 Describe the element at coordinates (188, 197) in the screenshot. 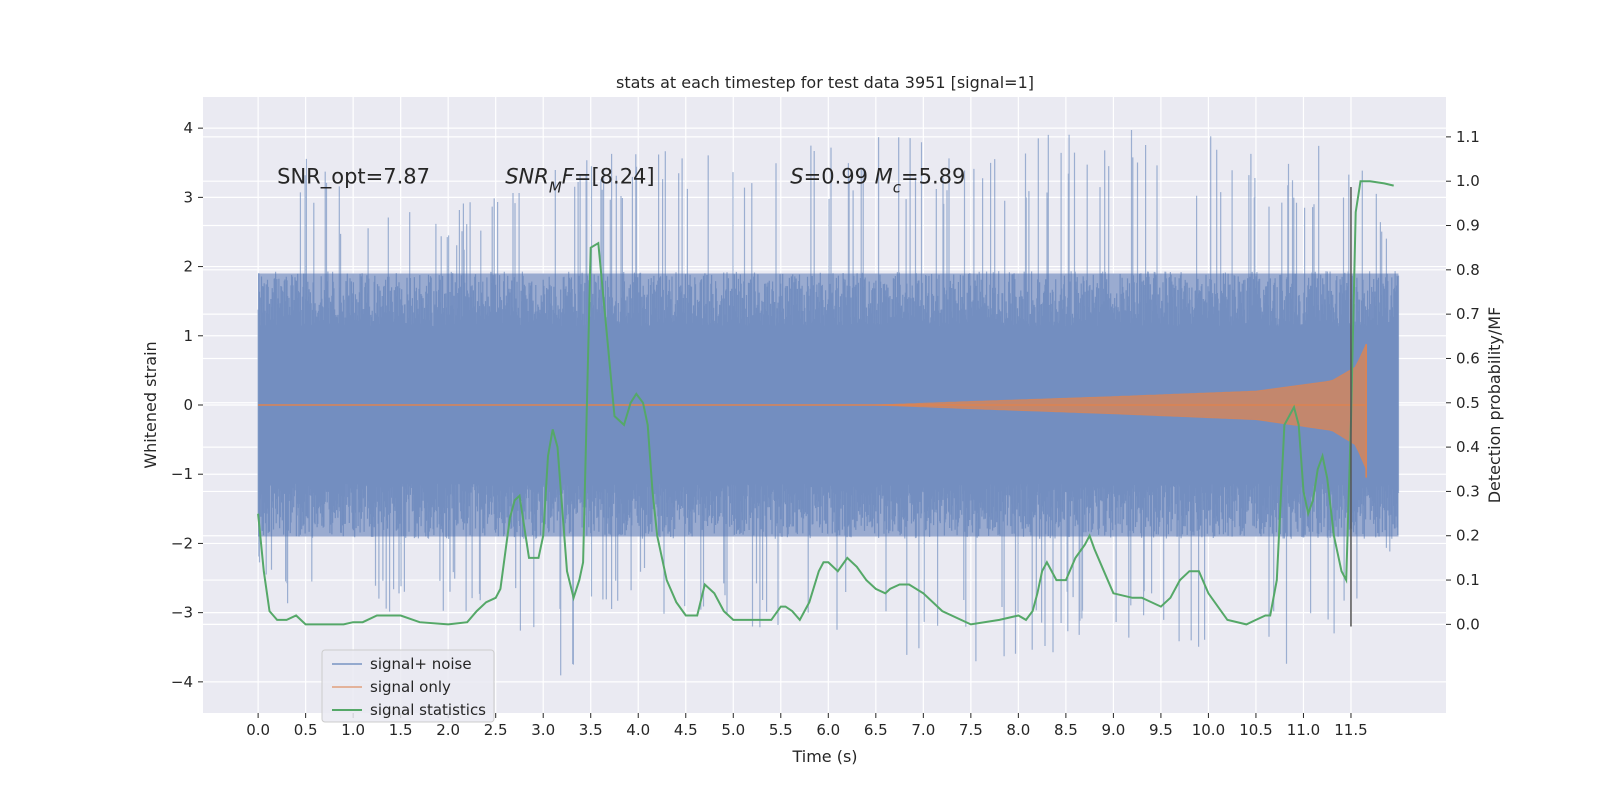

I see `y-left-tick-label: 3` at that location.